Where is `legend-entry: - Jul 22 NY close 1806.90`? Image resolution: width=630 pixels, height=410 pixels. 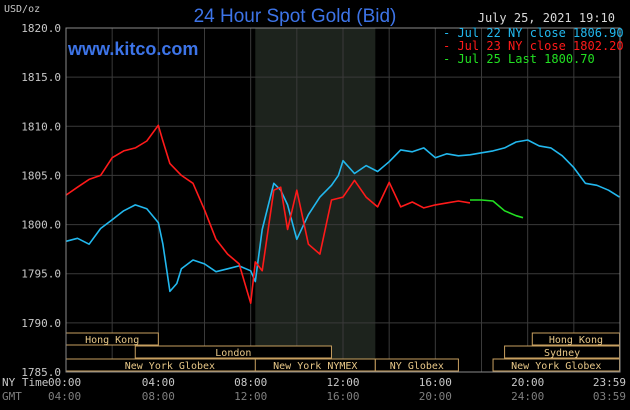
legend-entry: - Jul 22 NY close 1806.90 is located at coordinates (533, 33).